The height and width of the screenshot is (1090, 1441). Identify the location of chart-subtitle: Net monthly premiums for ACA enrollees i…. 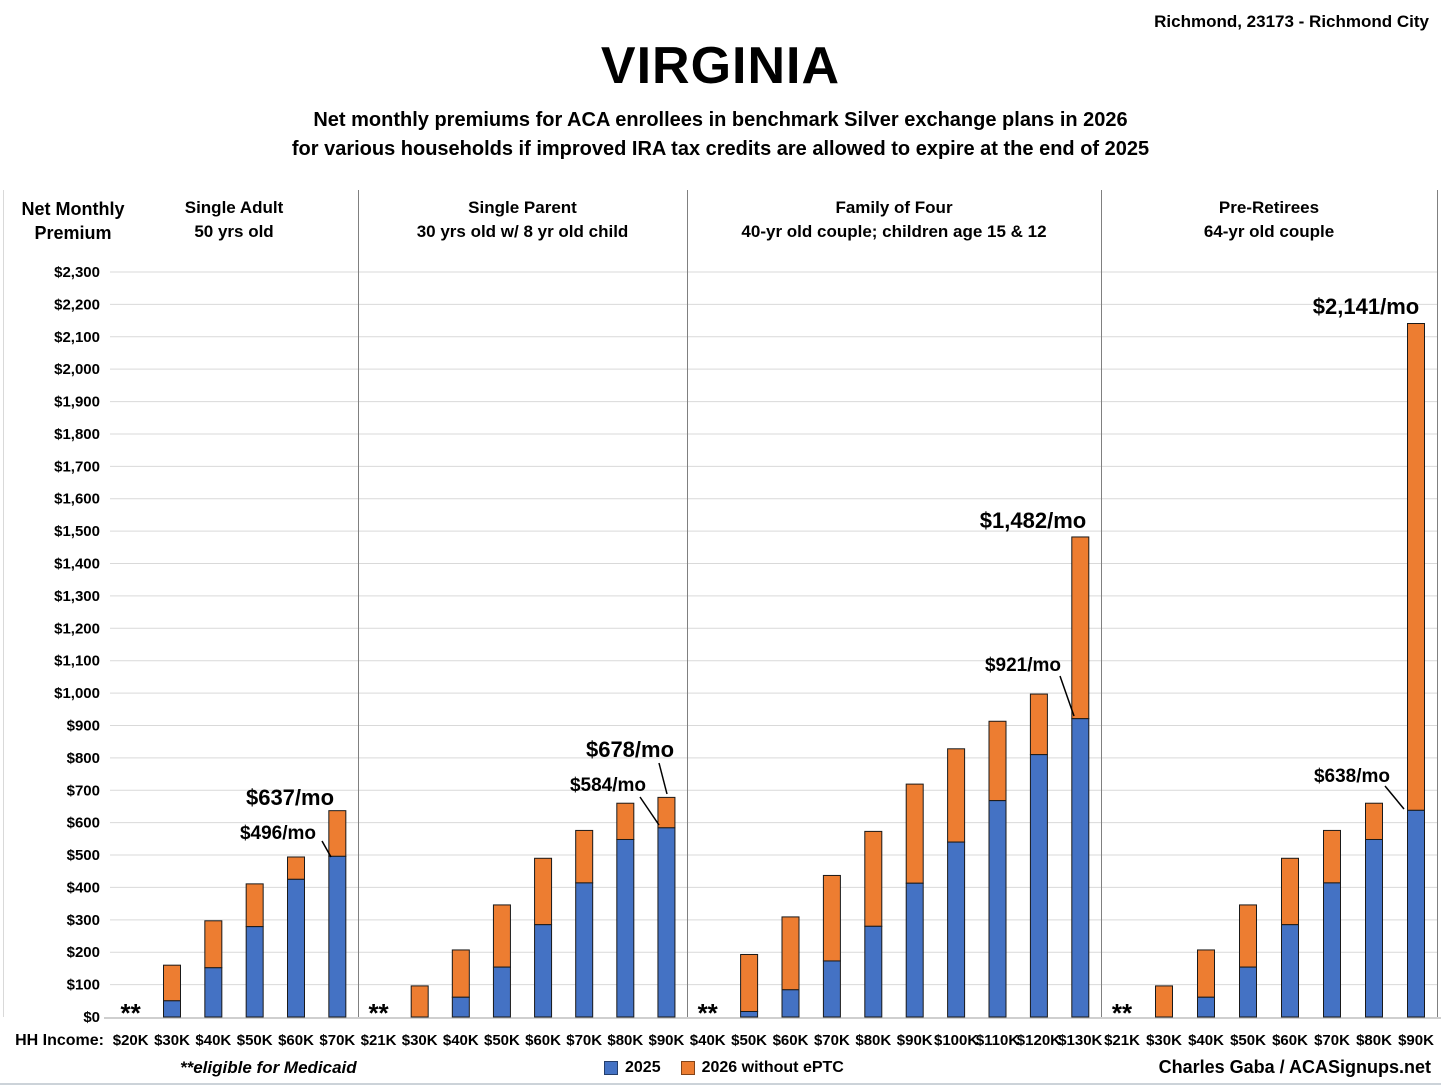
(720, 135).